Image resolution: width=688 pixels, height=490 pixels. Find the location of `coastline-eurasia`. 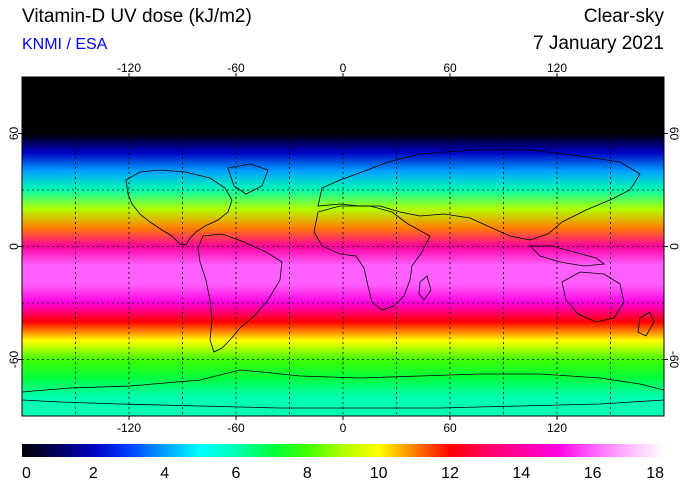

coastline-eurasia is located at coordinates (479, 195).